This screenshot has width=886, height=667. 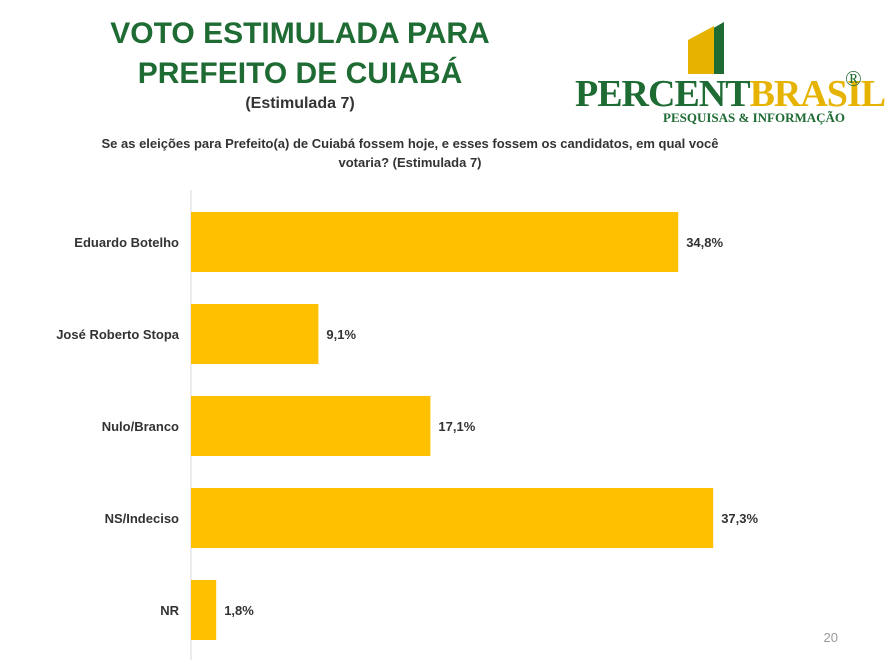 What do you see at coordinates (300, 33) in the screenshot?
I see `title-line-1: VOTO ESTIMULADA PARA` at bounding box center [300, 33].